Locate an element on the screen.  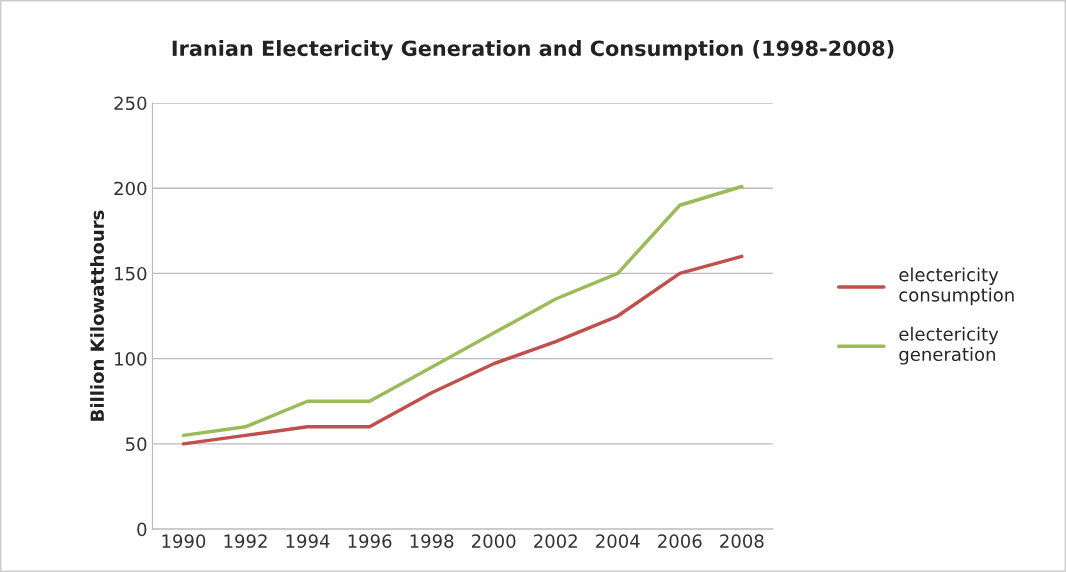
x-tick-label: 1990 is located at coordinates (184, 541).